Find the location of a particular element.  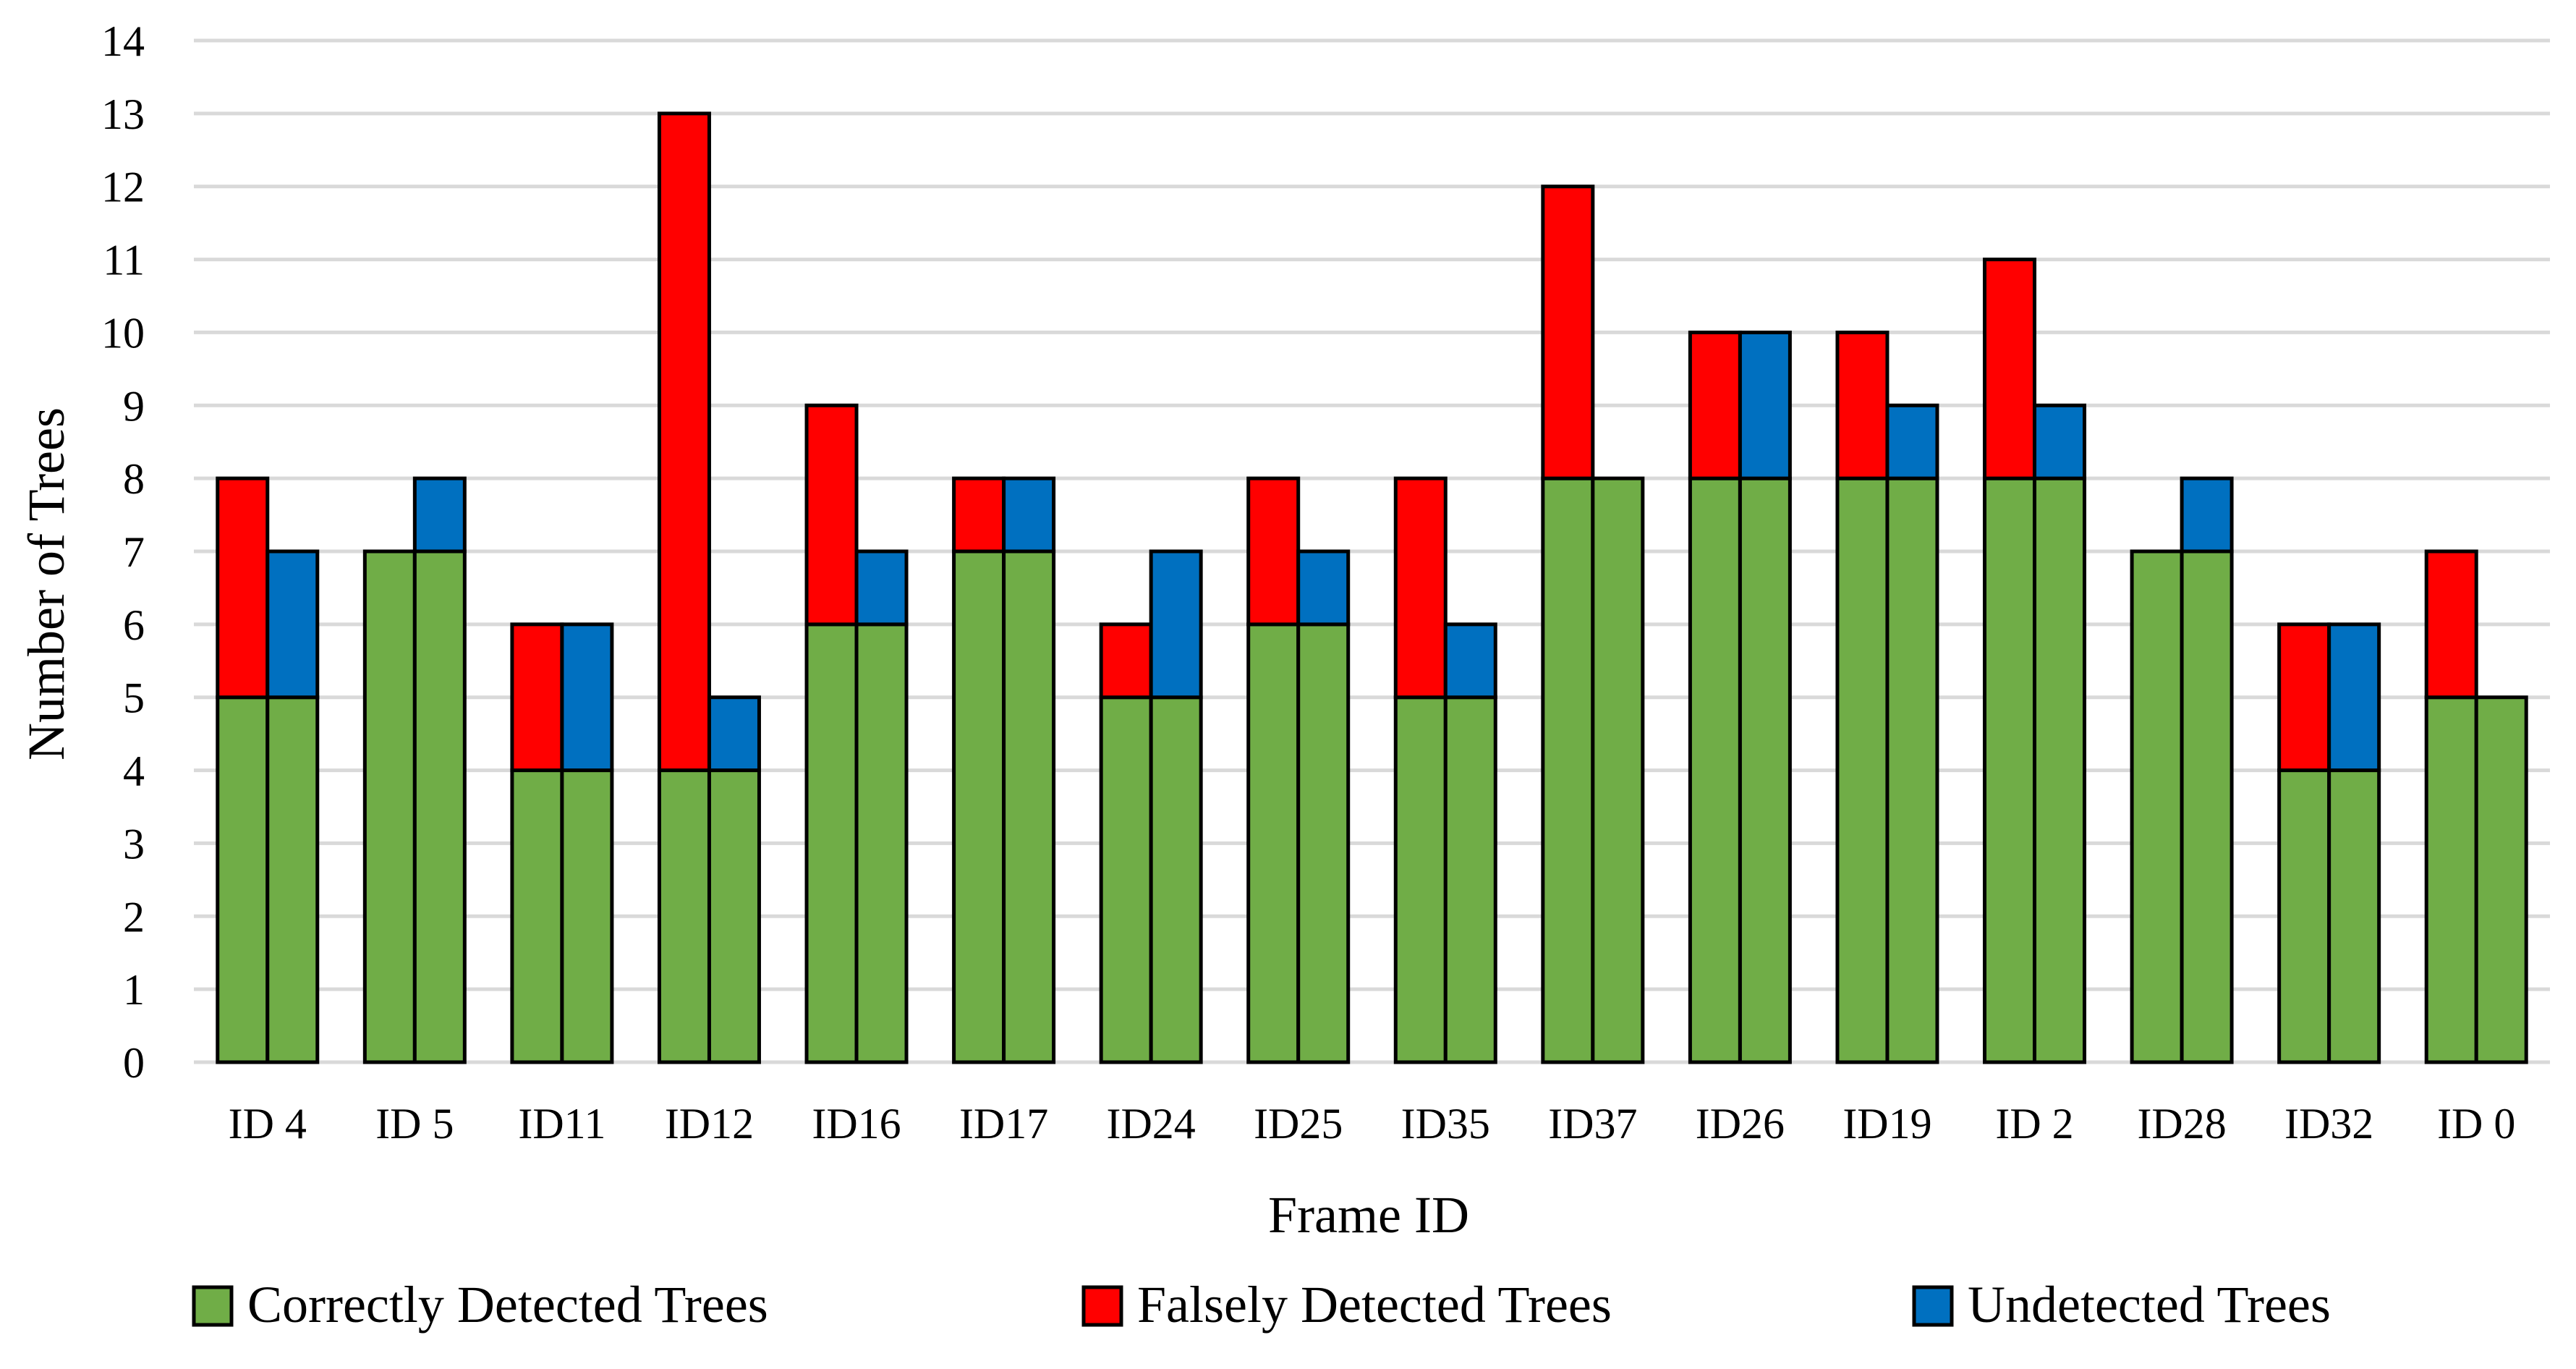

y-tick-label: 4 is located at coordinates (134, 771).